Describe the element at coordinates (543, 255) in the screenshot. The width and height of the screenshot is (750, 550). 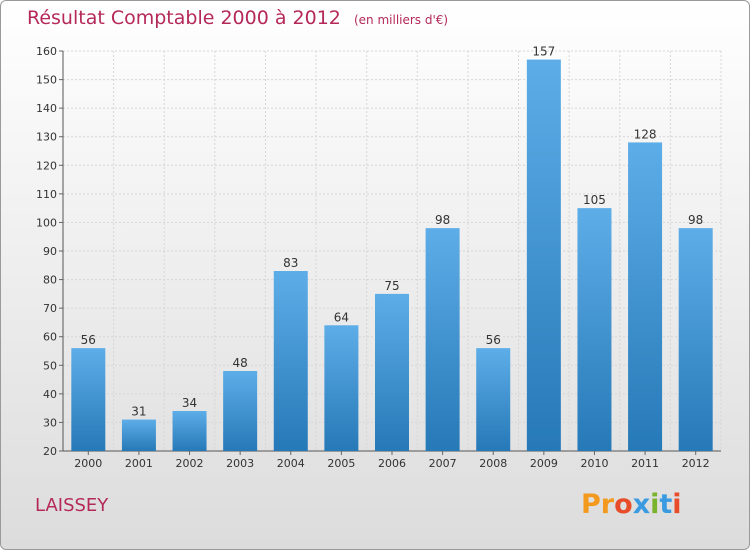
I see `bar-2009` at that location.